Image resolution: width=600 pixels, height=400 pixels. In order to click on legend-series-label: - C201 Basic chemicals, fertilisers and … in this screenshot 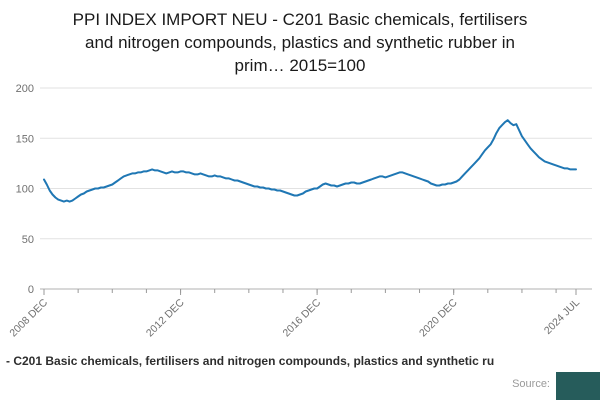, I will do `click(250, 361)`.